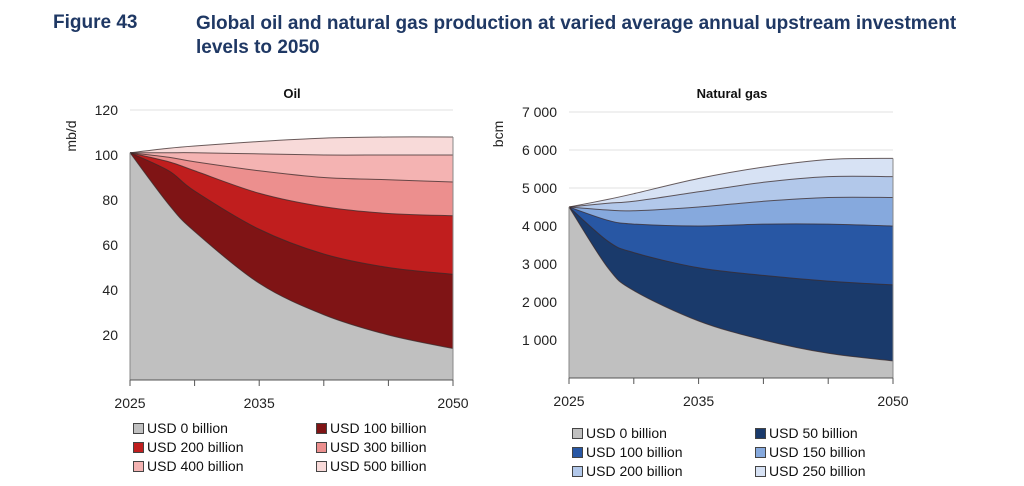 The width and height of the screenshot is (1024, 486). I want to click on gas-x-tick-label: 2050, so click(892, 401).